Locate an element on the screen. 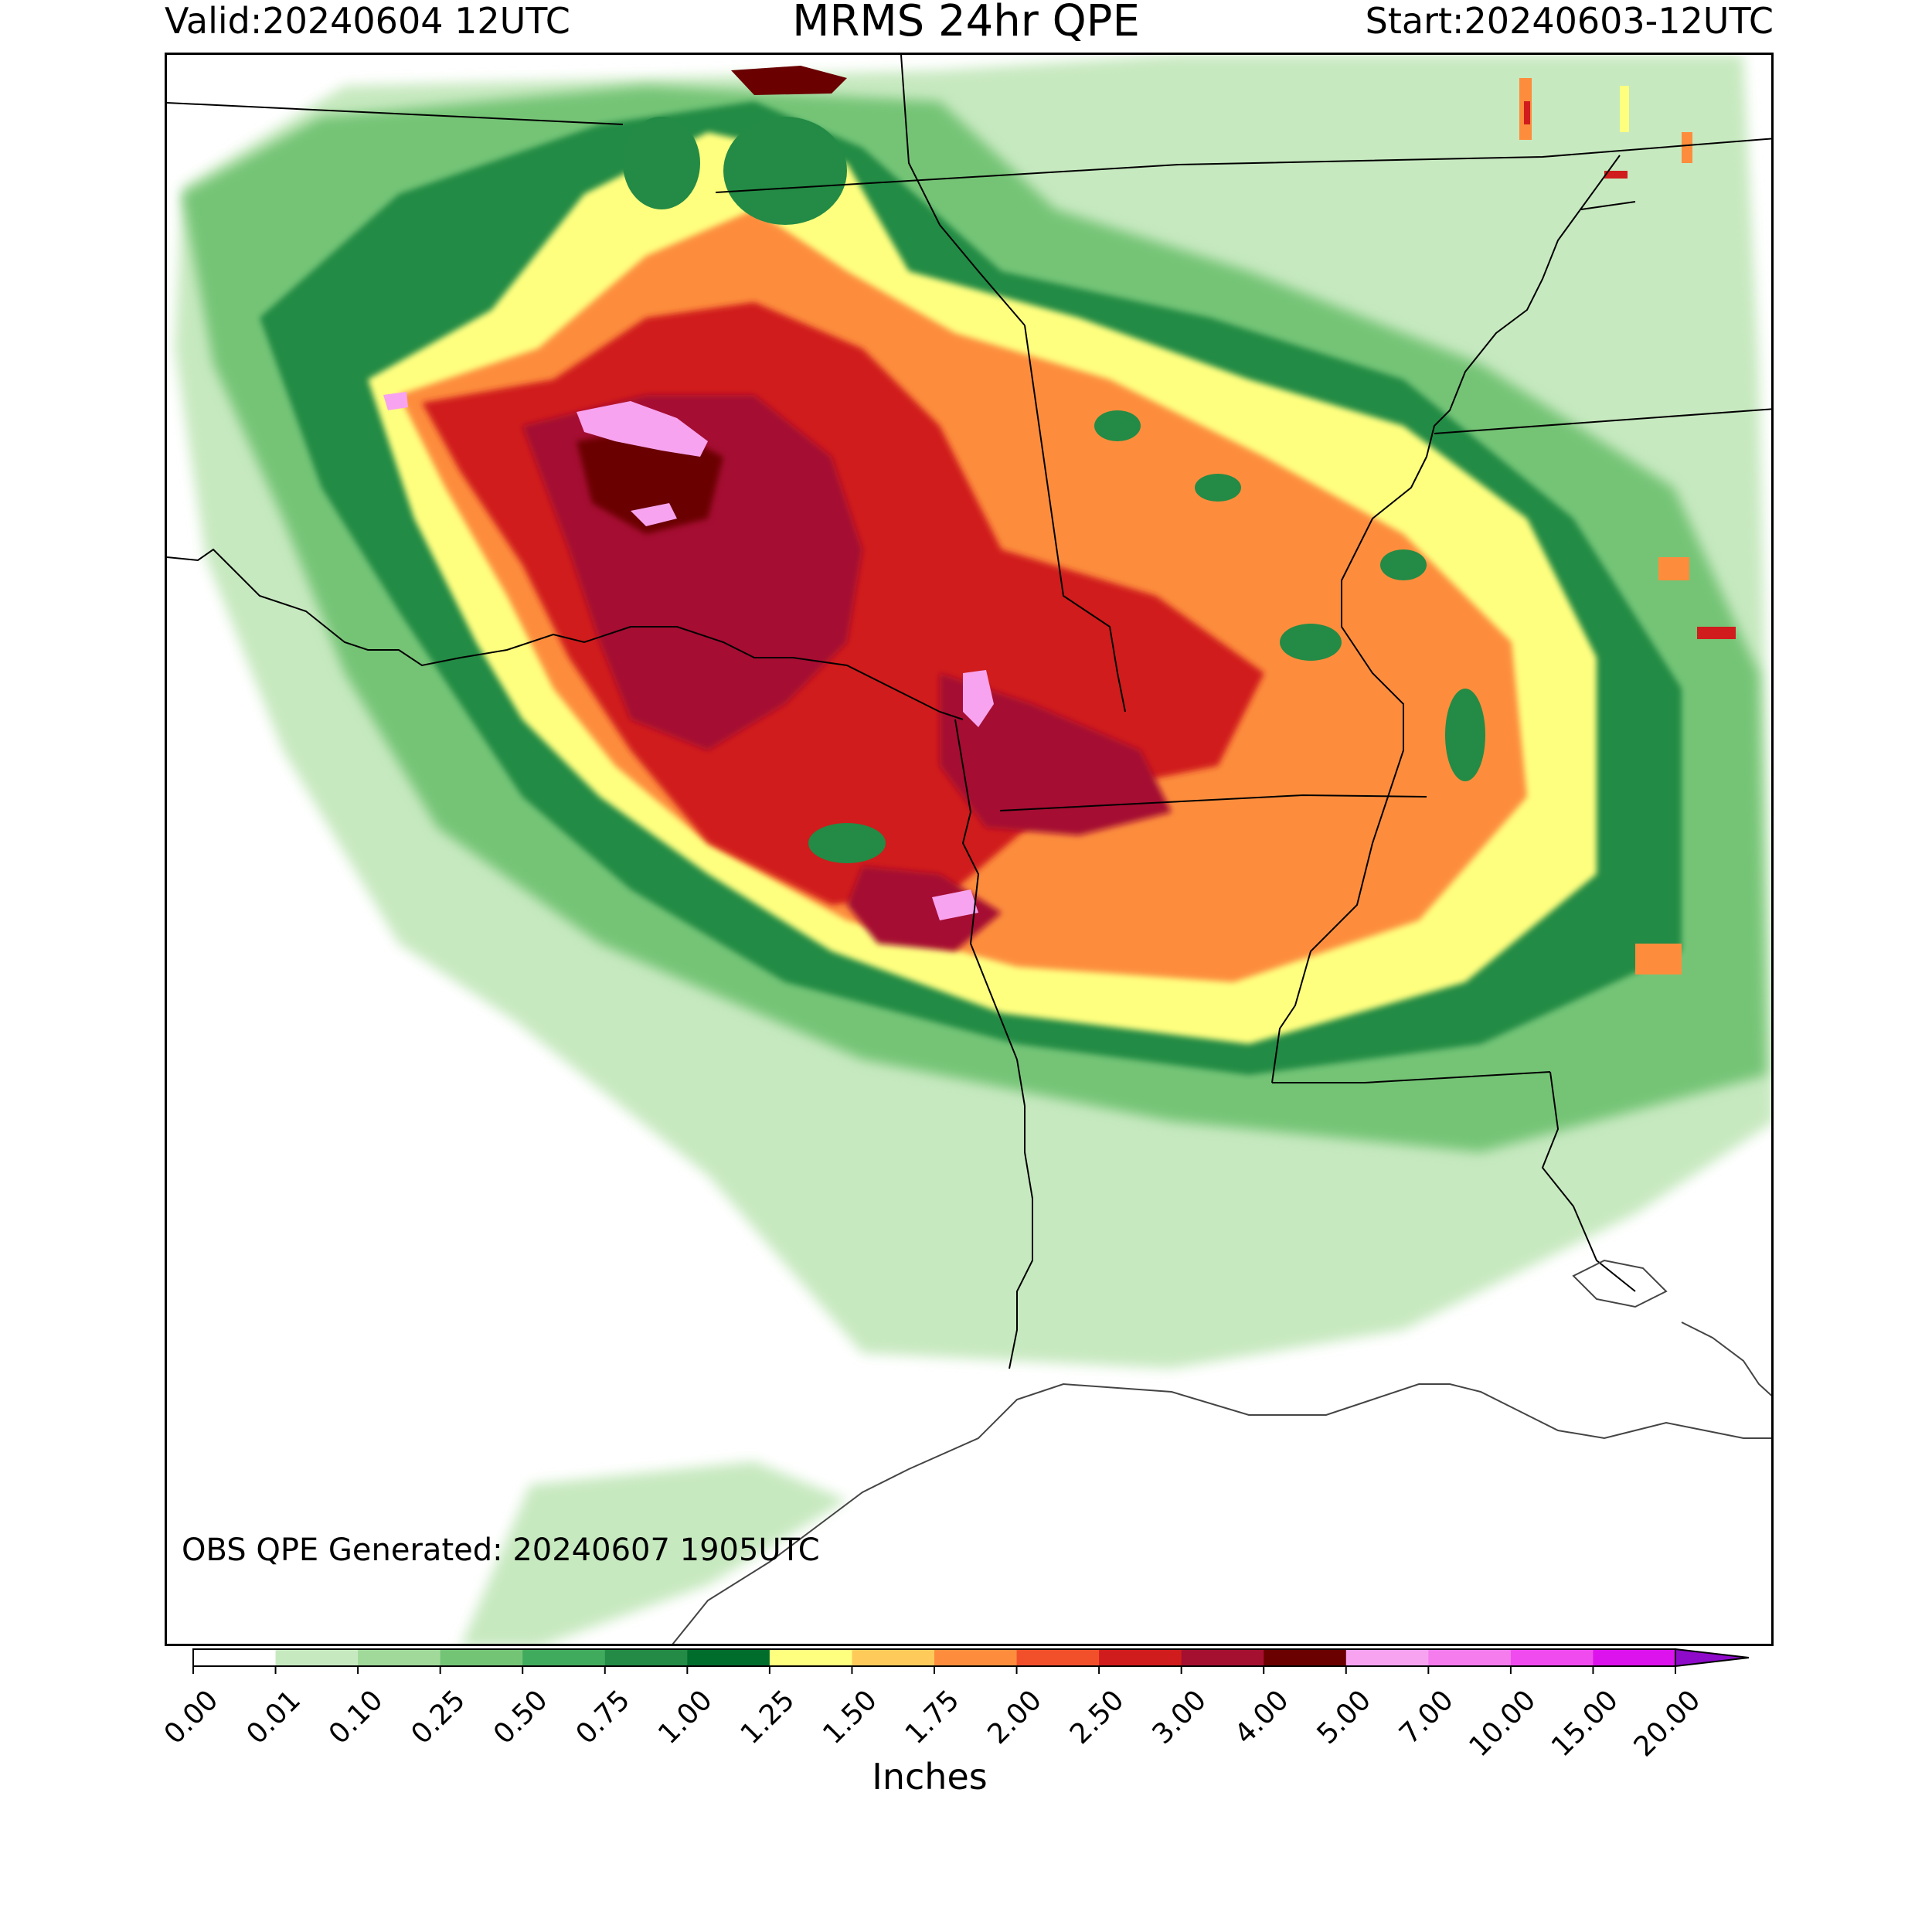 This screenshot has width=1932, height=1932. precip-dark-red-band is located at coordinates (1056, 754).